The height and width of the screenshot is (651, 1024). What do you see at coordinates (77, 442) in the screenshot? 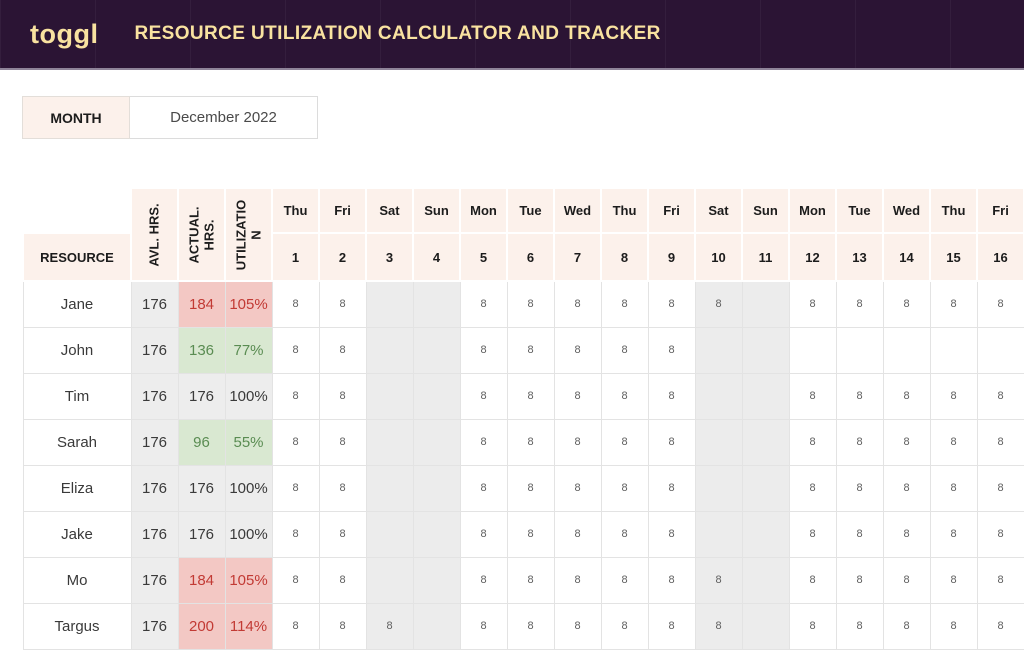
I see `resource-name-cell: Sarah` at bounding box center [77, 442].